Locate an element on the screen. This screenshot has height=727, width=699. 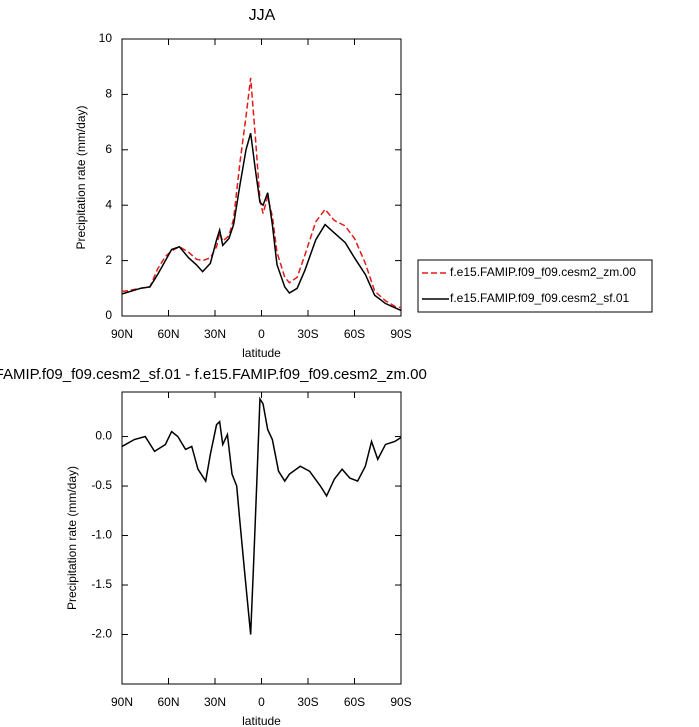
y-tick-label: 2 is located at coordinates (108, 260).